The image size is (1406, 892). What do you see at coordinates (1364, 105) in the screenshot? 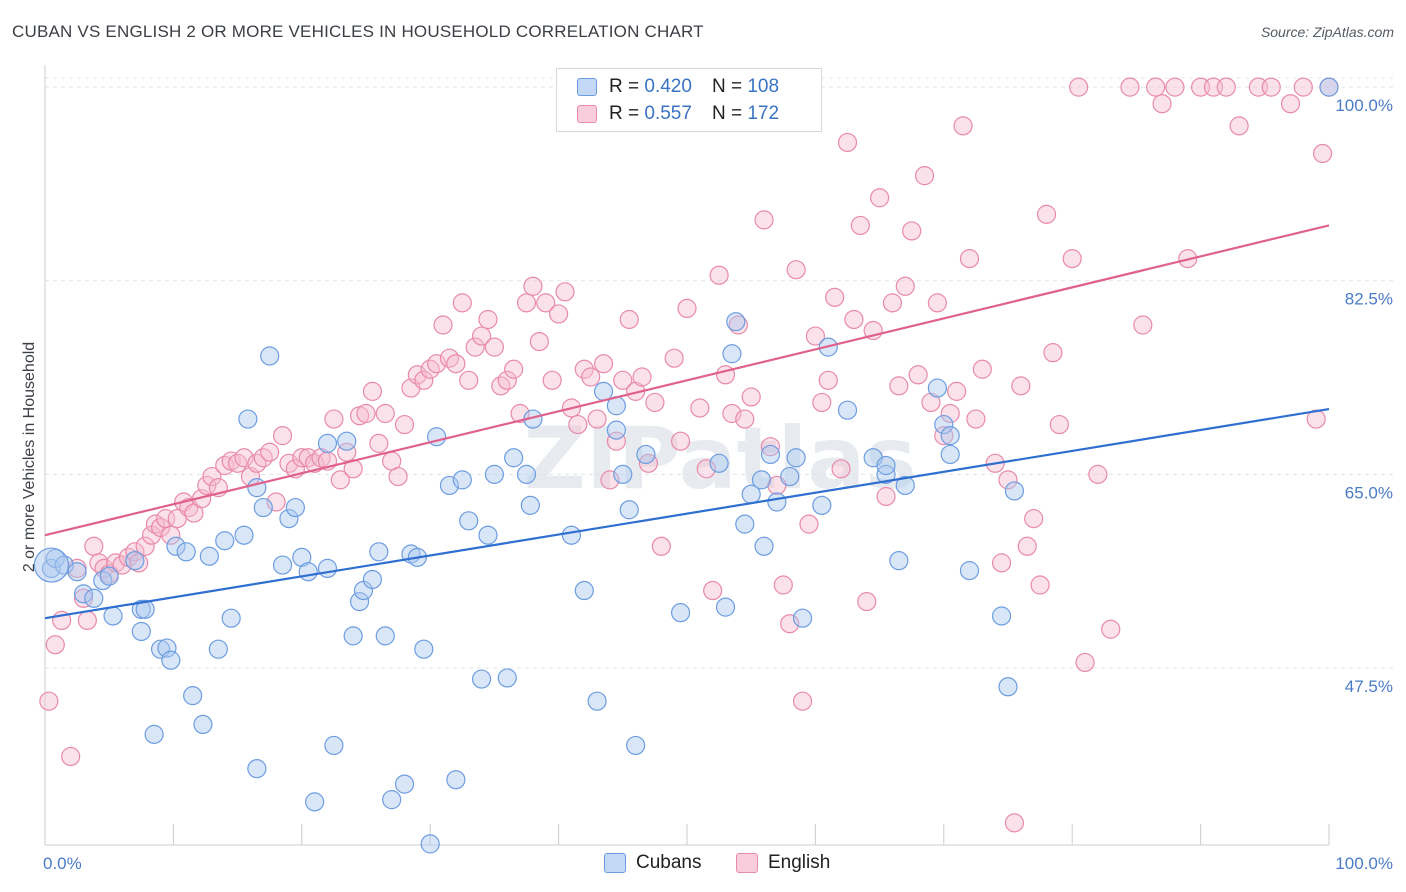
I see `y-tick-label: 100.0%` at bounding box center [1364, 105].